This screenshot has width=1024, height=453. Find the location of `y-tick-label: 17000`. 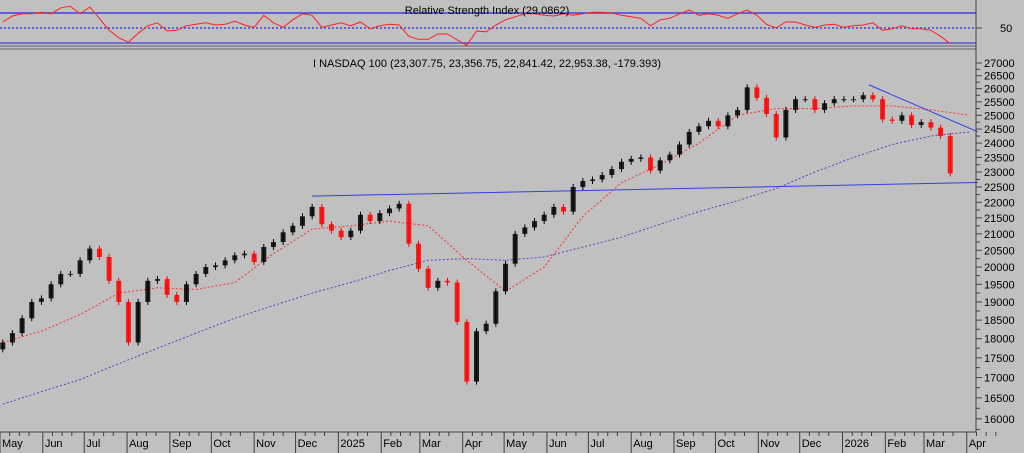

y-tick-label: 17000 is located at coordinates (999, 379).